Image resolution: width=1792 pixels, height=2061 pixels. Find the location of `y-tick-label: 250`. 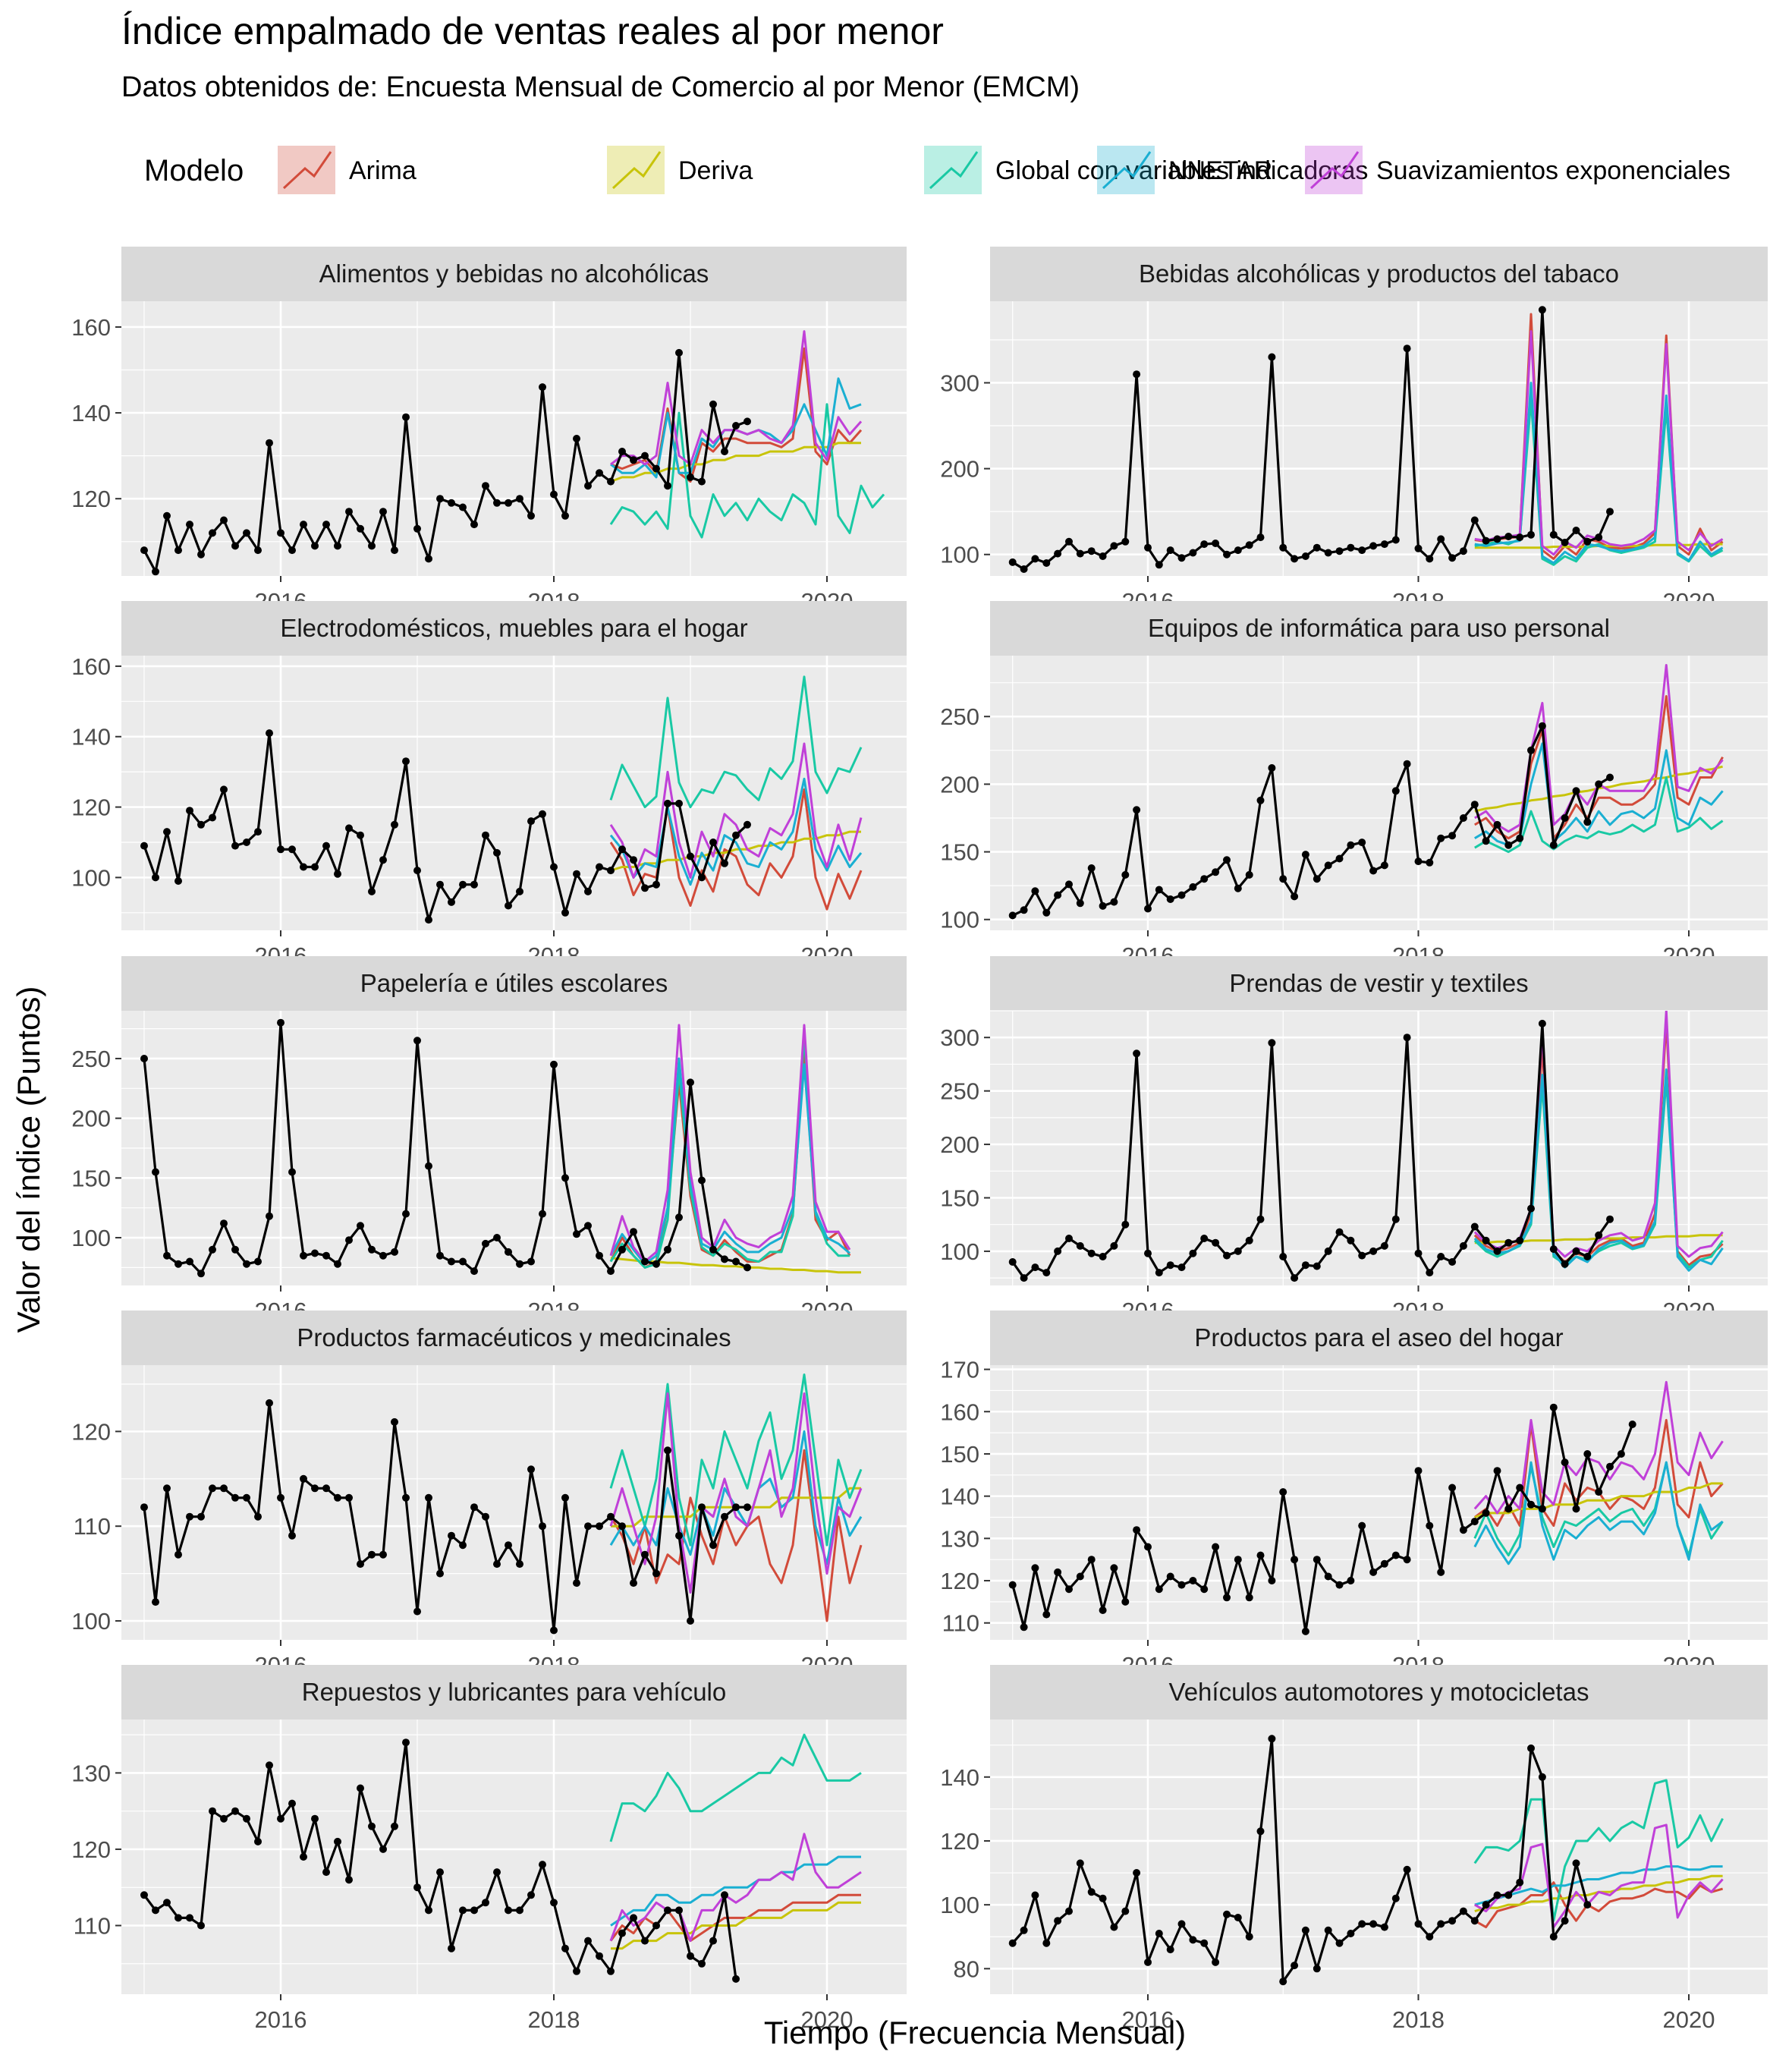

y-tick-label: 250 is located at coordinates (91, 1059).